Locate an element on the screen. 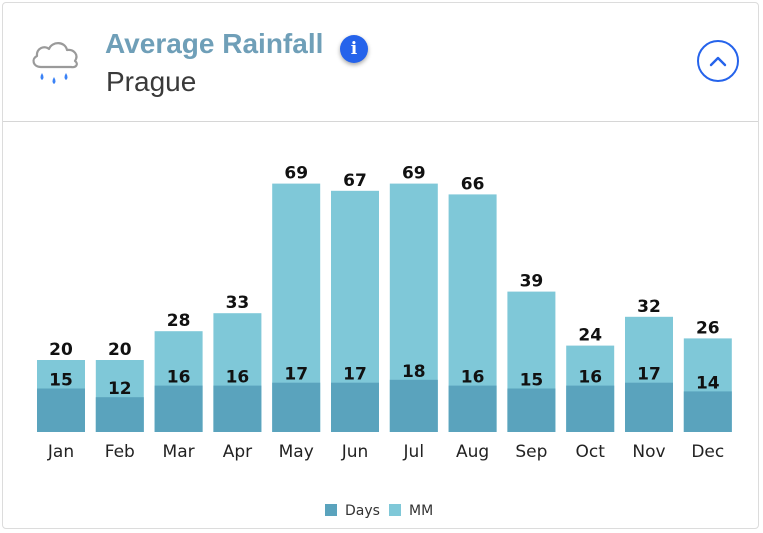 This screenshot has width=763, height=533. x-tick-nov: Nov is located at coordinates (648, 452).